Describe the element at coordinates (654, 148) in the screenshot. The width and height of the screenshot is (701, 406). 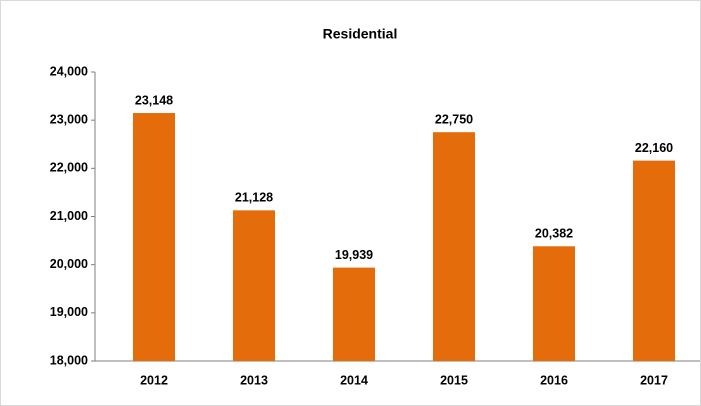
I see `data-label: 22,160` at that location.